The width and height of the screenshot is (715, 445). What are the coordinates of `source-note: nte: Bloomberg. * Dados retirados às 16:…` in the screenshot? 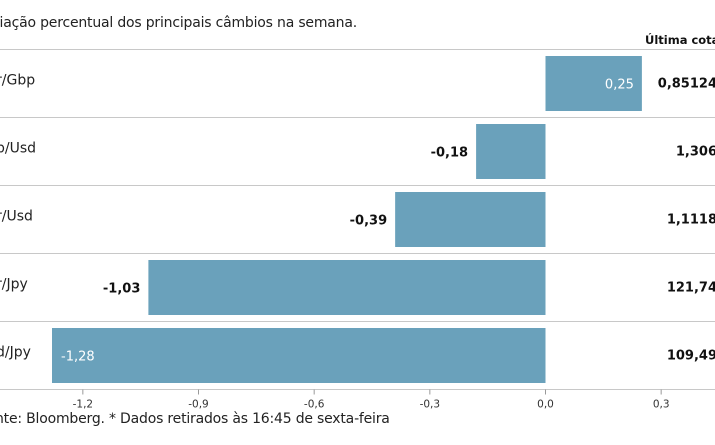 It's located at (195, 419).